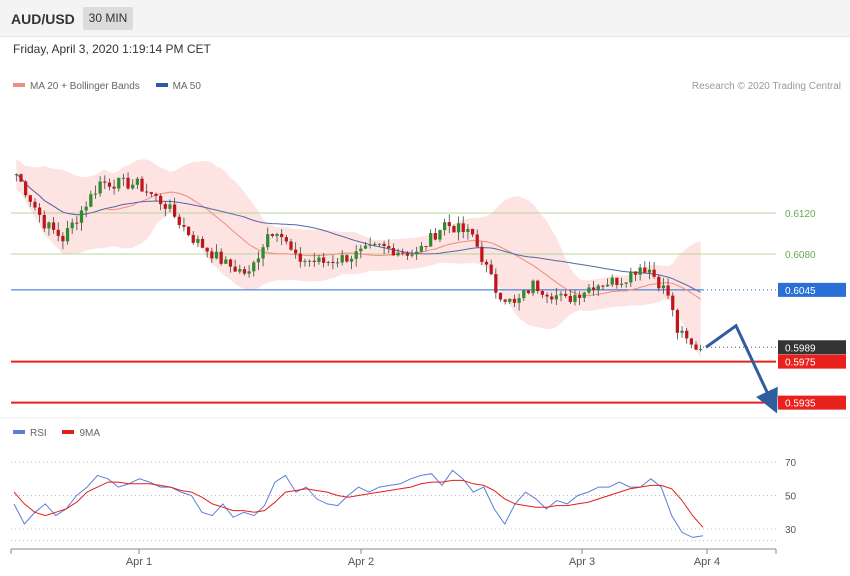 This screenshot has width=850, height=576. Describe the element at coordinates (358, 503) in the screenshot. I see `rsi-line` at that location.